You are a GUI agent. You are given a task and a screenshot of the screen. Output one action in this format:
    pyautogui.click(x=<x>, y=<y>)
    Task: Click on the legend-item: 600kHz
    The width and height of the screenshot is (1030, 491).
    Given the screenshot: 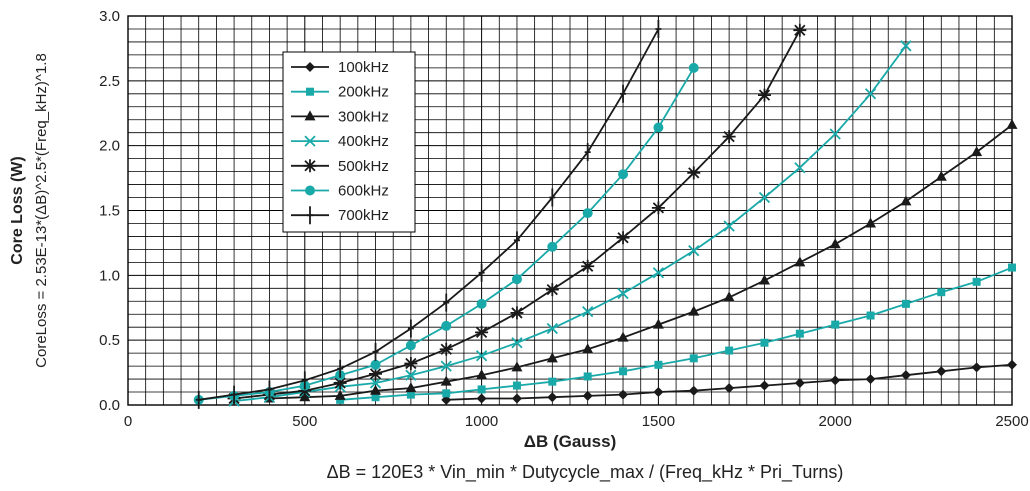 What is the action you would take?
    pyautogui.click(x=340, y=191)
    